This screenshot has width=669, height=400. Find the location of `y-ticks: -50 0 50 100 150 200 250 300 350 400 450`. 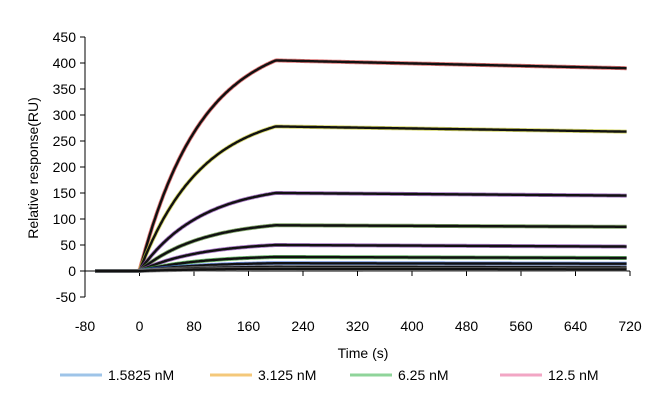

y-ticks: -50 0 50 100 150 200 250 300 350 400 450 is located at coordinates (69, 167).